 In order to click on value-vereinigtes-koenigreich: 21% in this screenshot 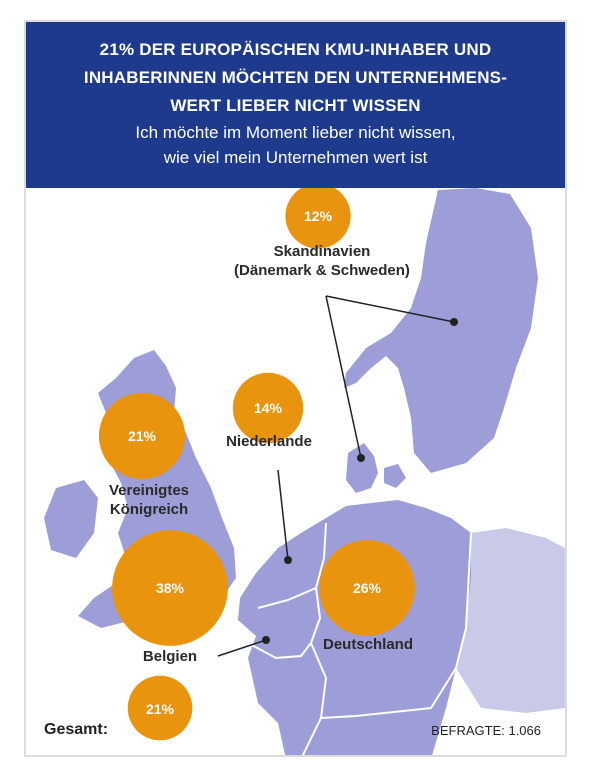, I will do `click(142, 436)`.